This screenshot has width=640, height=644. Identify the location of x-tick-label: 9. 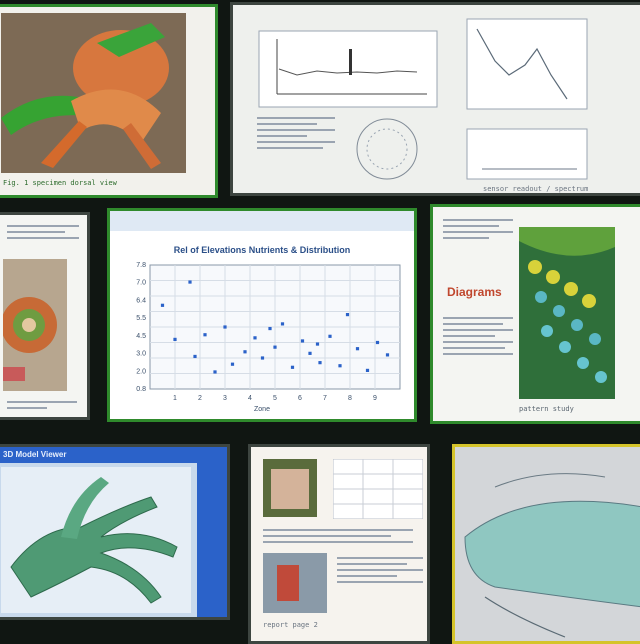
(375, 398).